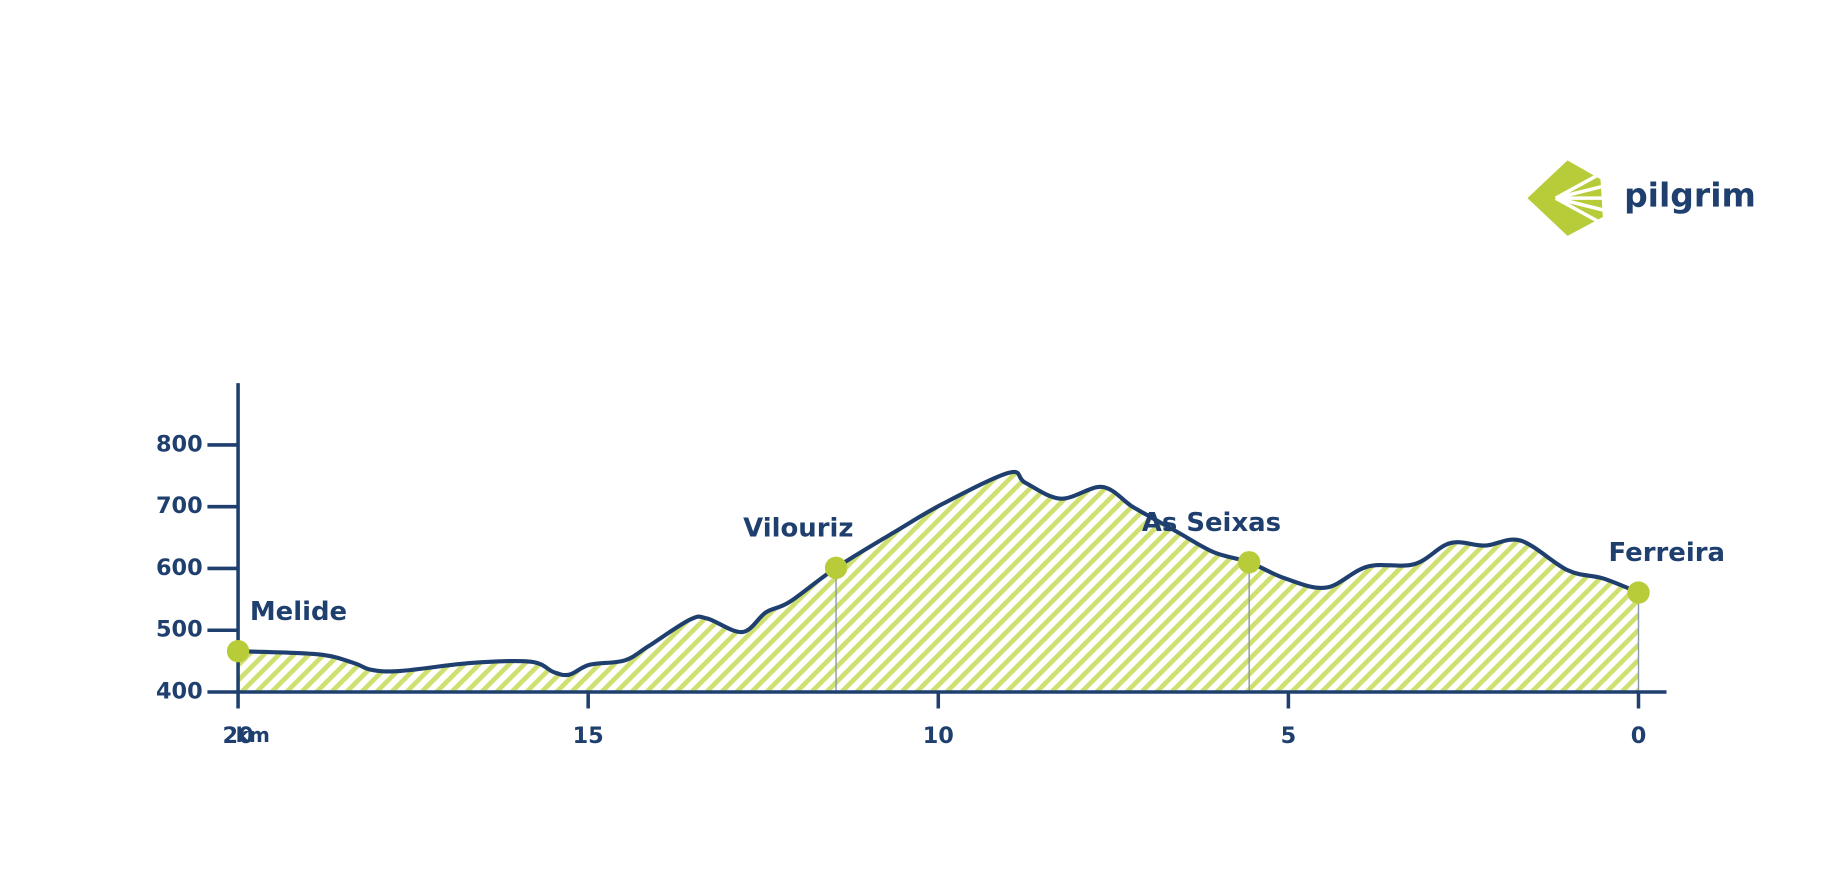 Image resolution: width=1848 pixels, height=896 pixels. Describe the element at coordinates (1667, 553) in the screenshot. I see `place-label: Ferreira` at that location.